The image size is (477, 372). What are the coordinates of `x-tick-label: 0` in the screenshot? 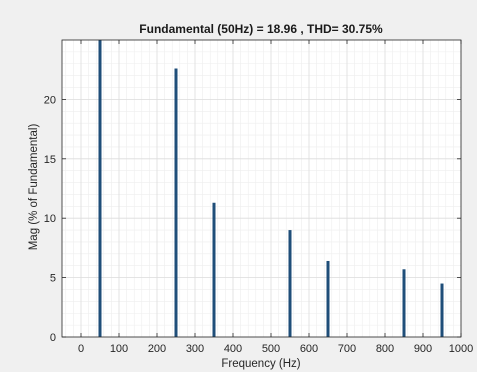 It's located at (81, 349).